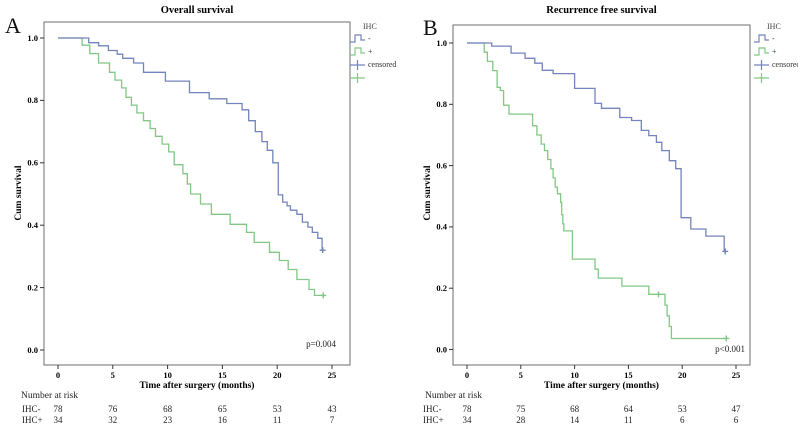 The image size is (798, 430). Describe the element at coordinates (199, 409) in the screenshot. I see `risk-row-ihc-negative: IHC- 78 76 68 65 53 43` at that location.